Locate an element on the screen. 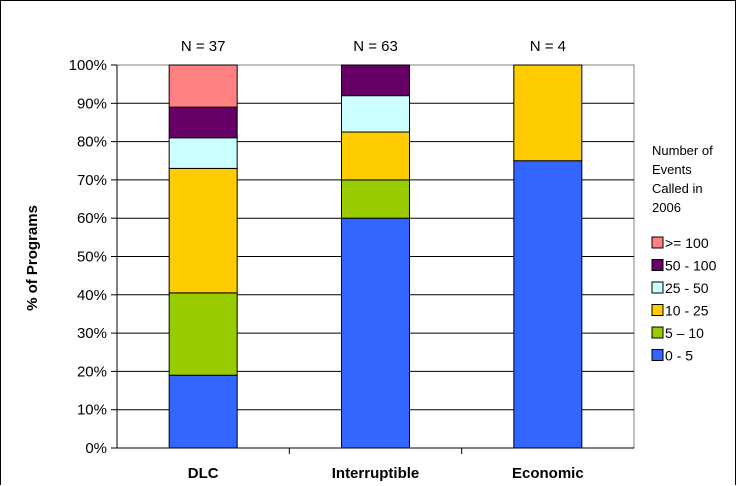 This screenshot has height=486, width=737. y-tick-labels: 0% 10% 20% 30% 40% 50% 60% 70% 80% 90% 100% is located at coordinates (88, 257).